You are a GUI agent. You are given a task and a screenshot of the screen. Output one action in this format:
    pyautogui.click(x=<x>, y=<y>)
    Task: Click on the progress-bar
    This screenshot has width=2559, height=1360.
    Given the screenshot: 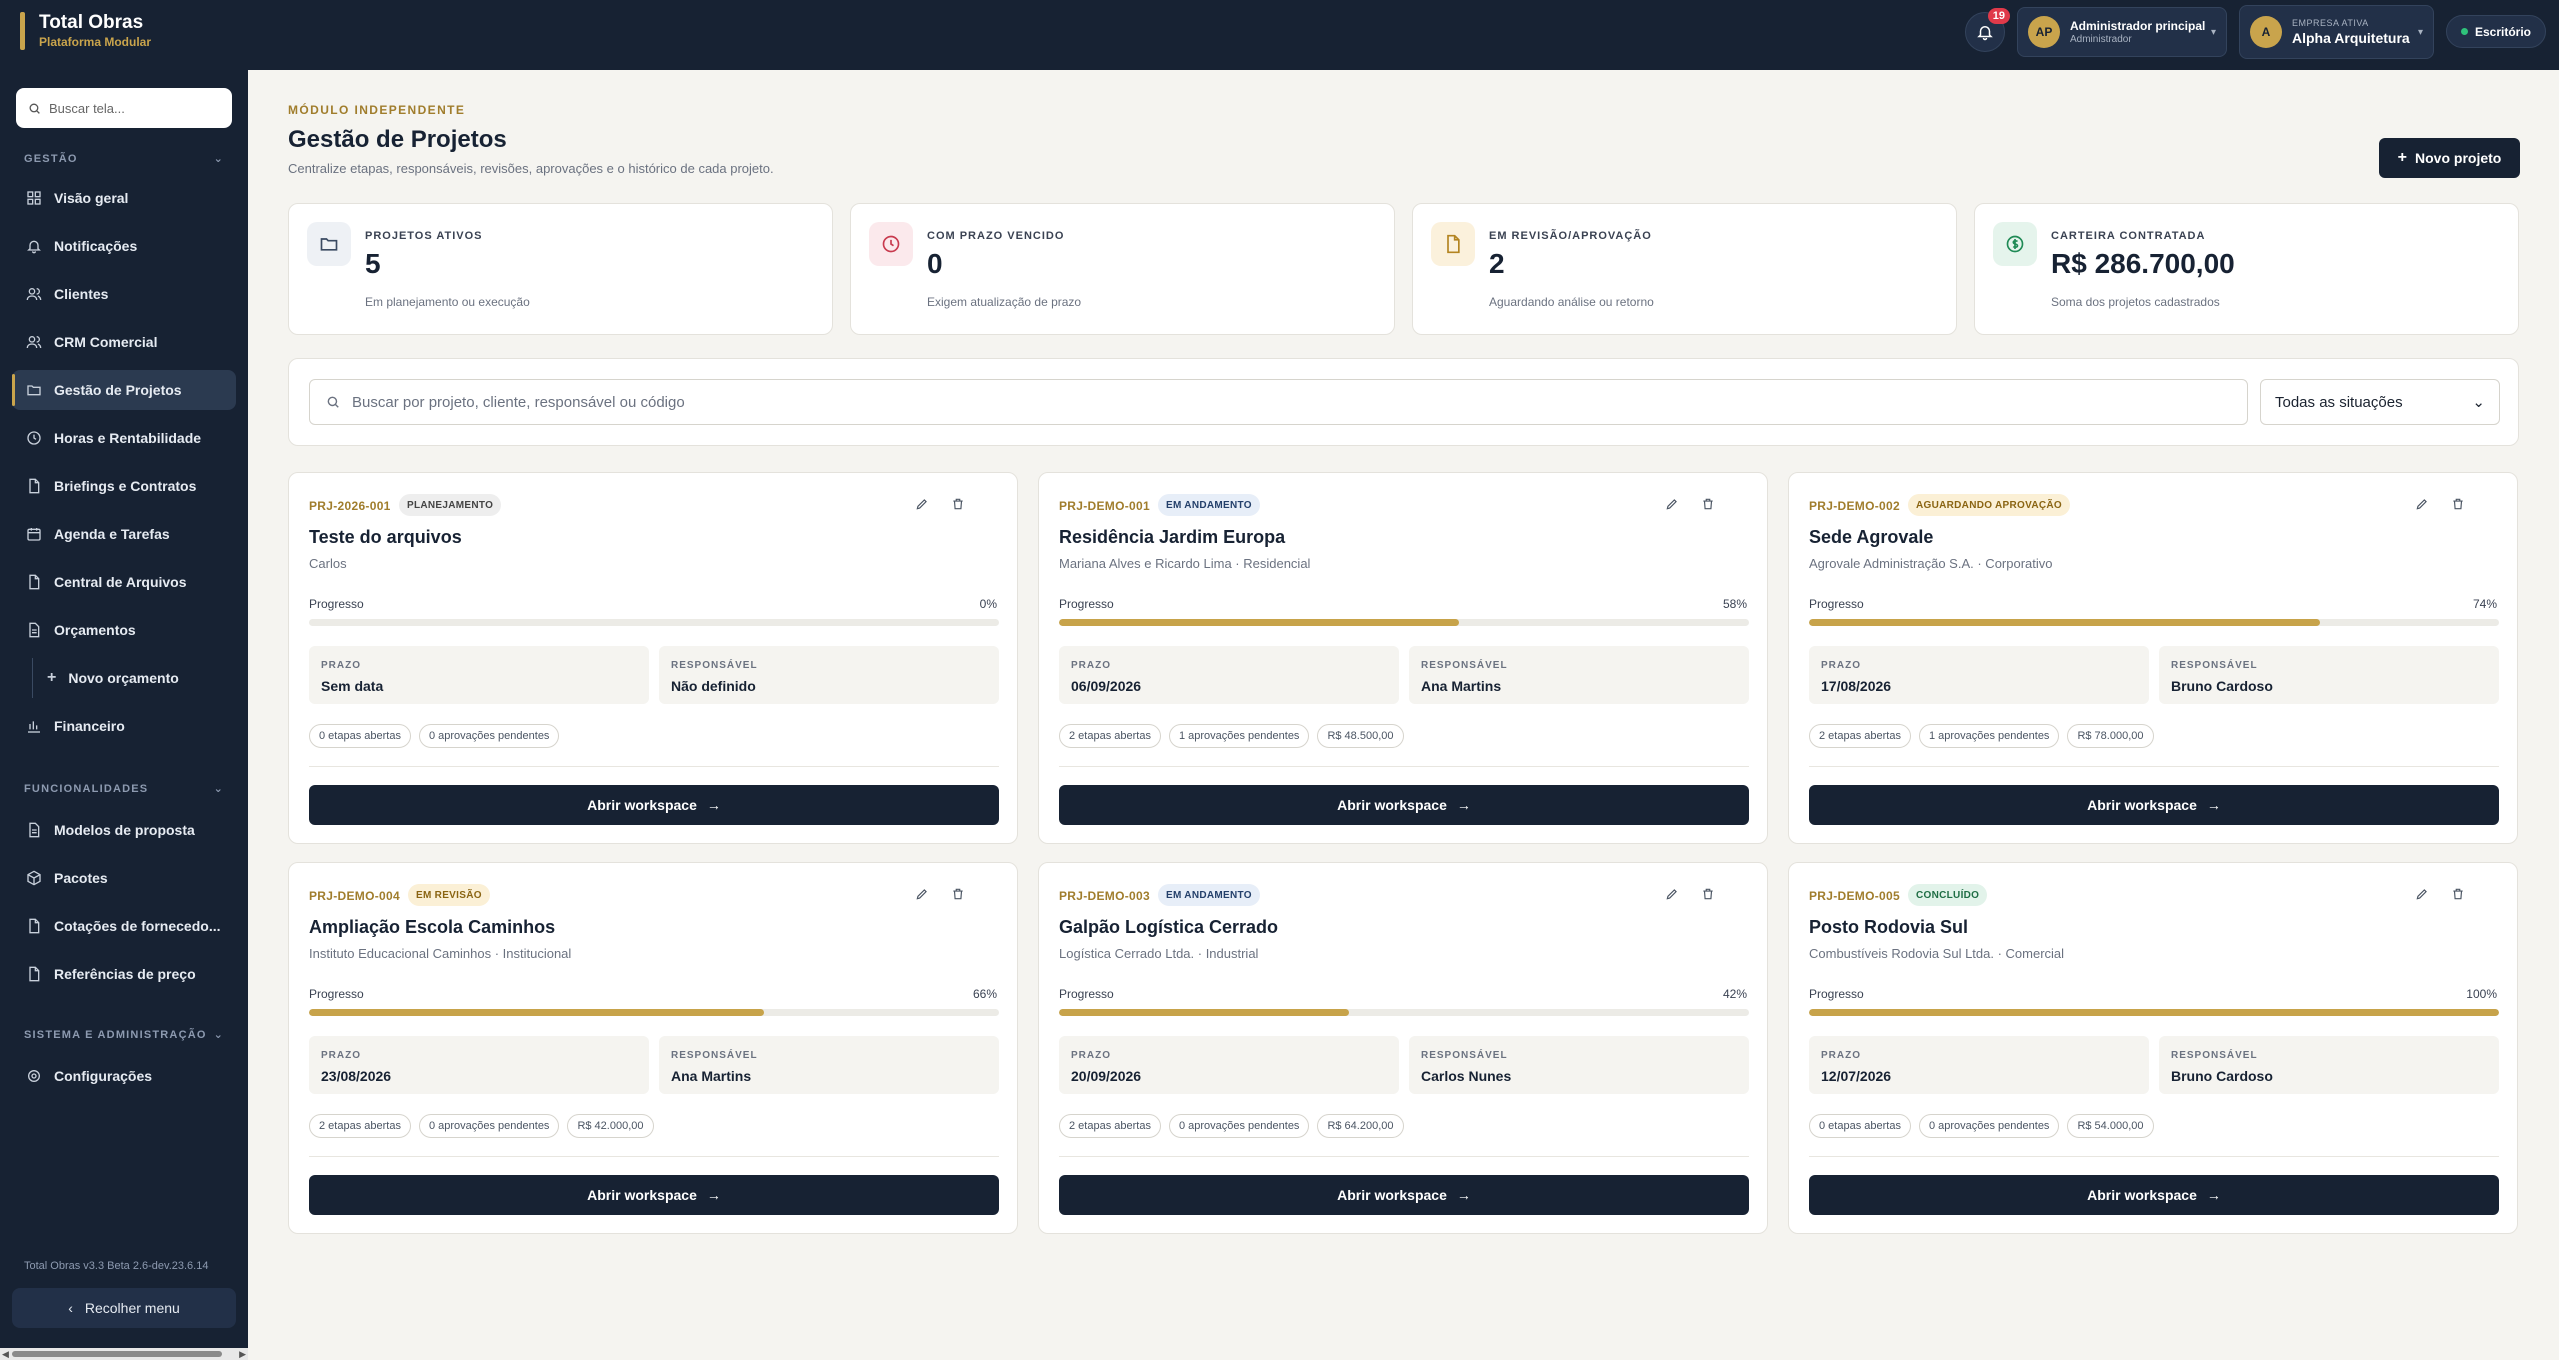 What is the action you would take?
    pyautogui.click(x=654, y=1012)
    